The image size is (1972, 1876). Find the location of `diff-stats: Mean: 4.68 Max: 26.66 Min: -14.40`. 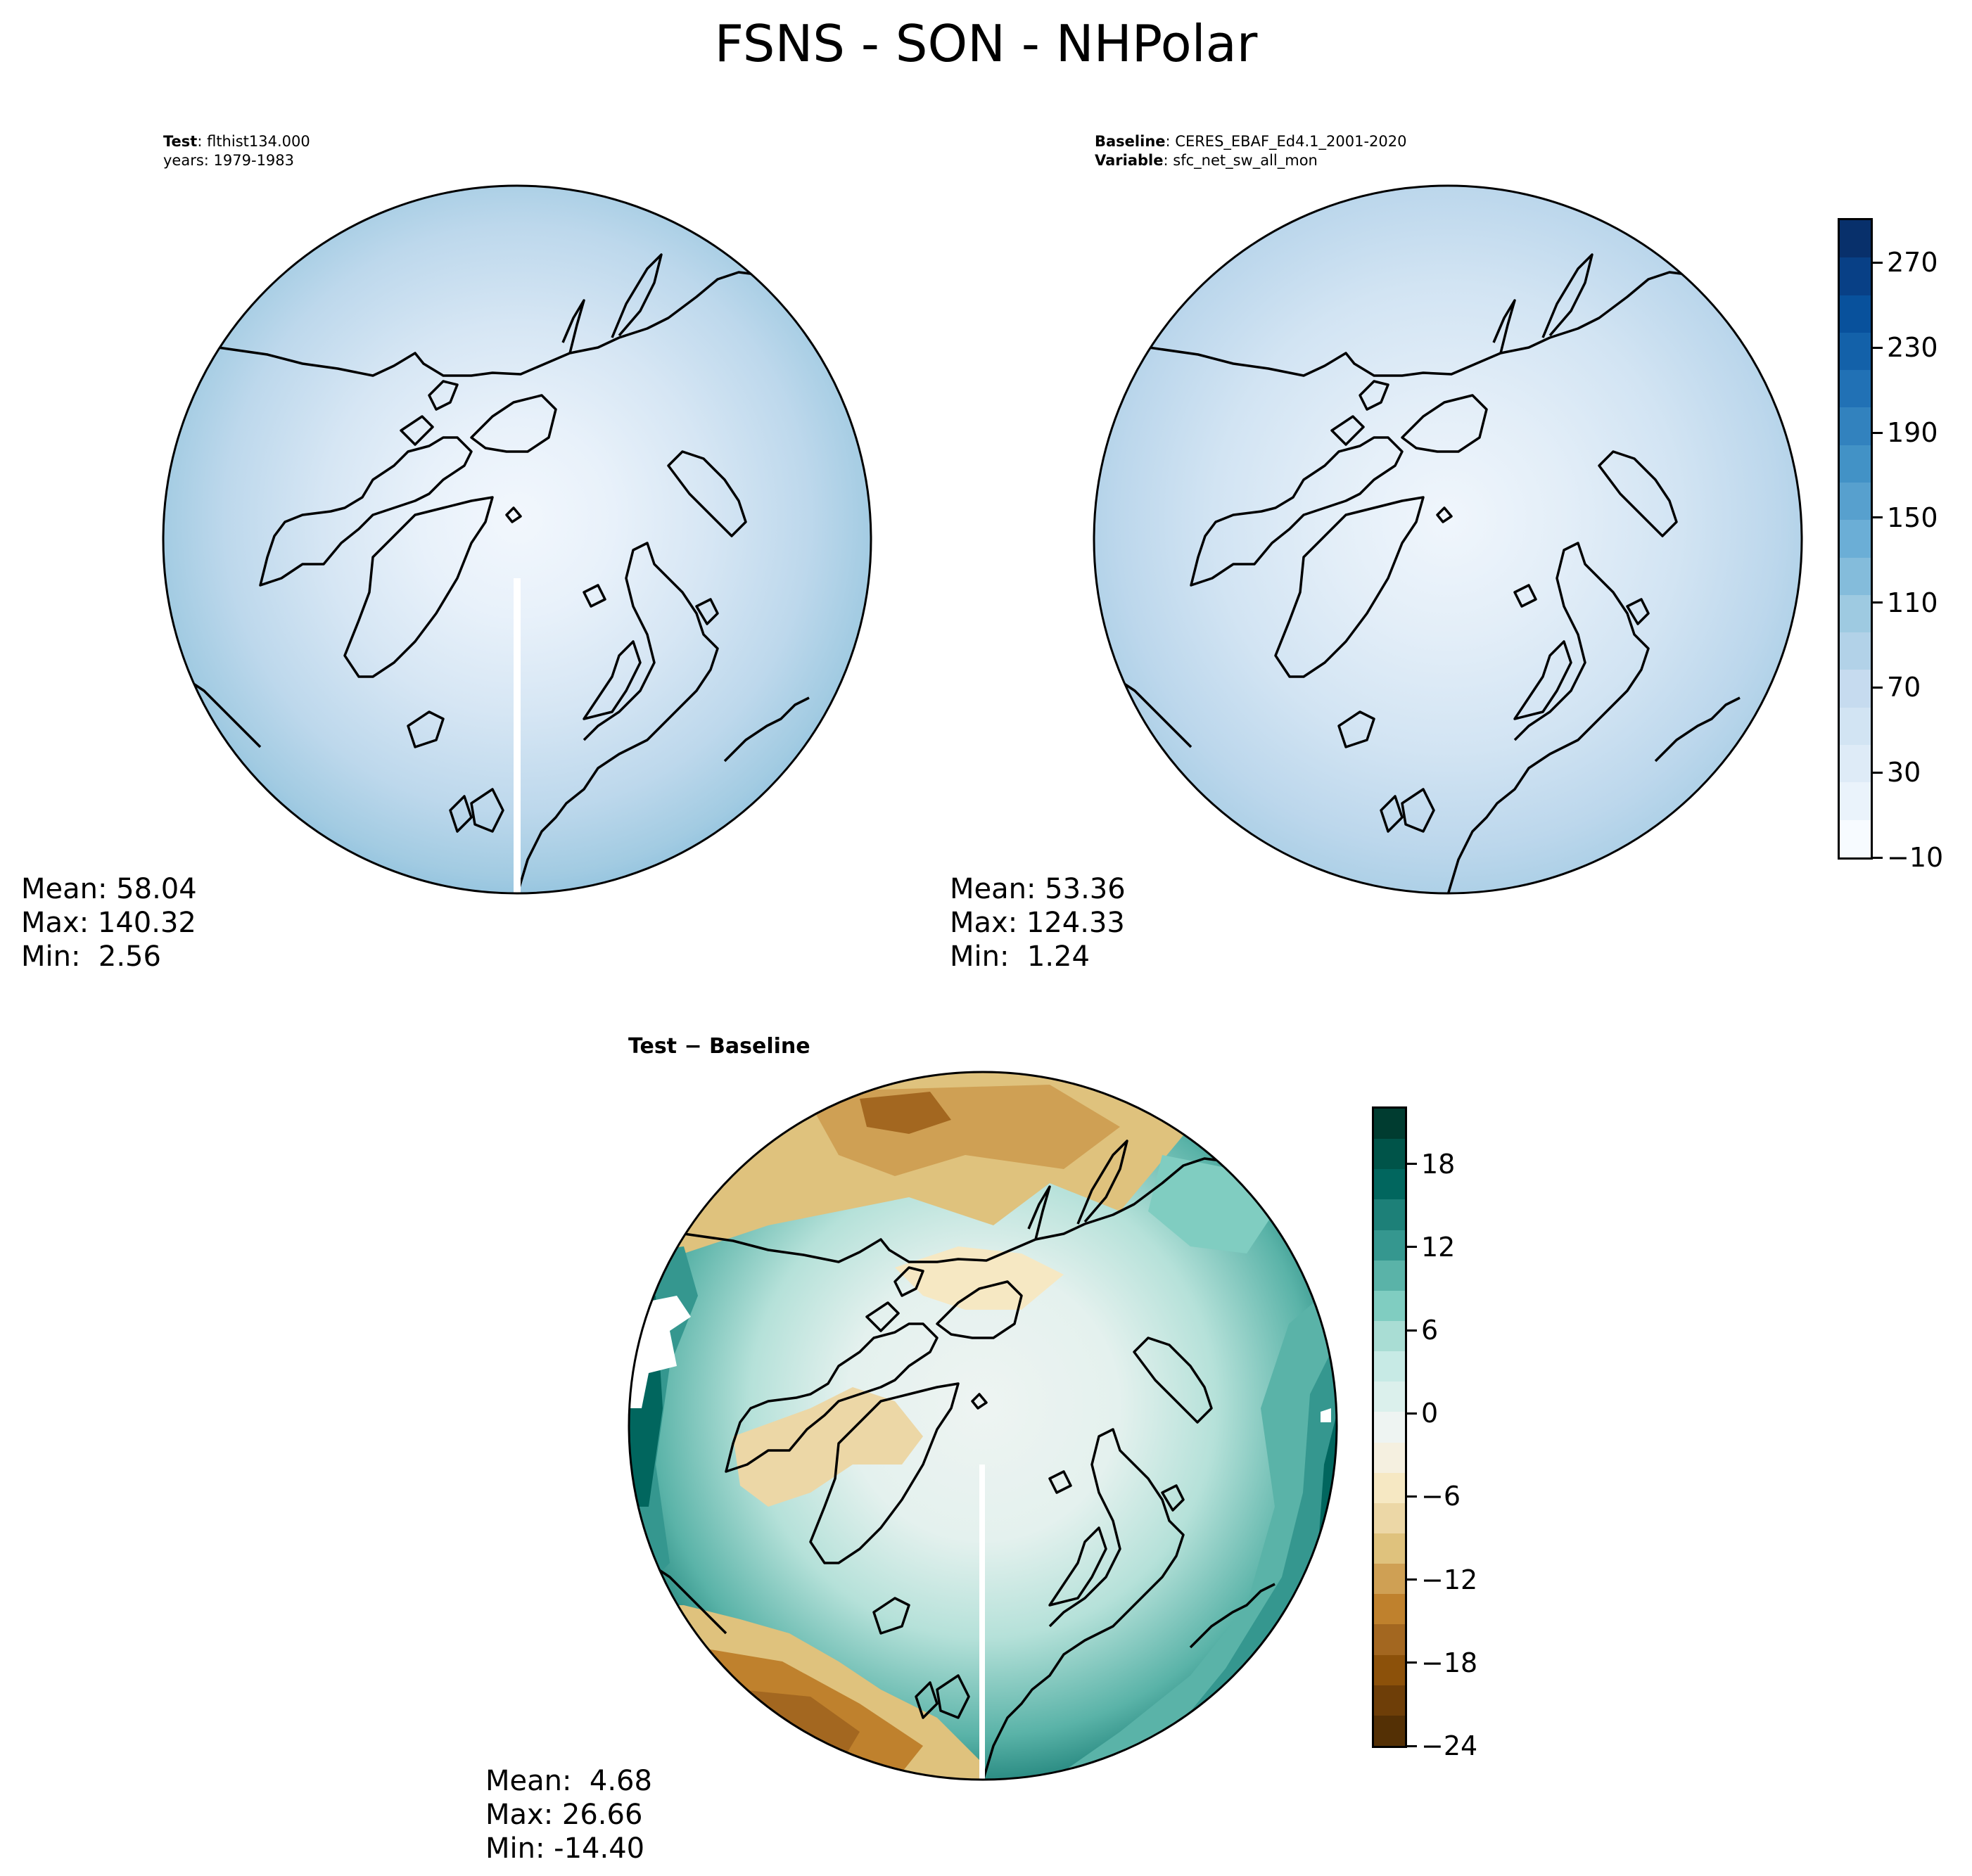

diff-stats: Mean: 4.68 Max: 26.66 Min: -14.40 is located at coordinates (569, 1814).